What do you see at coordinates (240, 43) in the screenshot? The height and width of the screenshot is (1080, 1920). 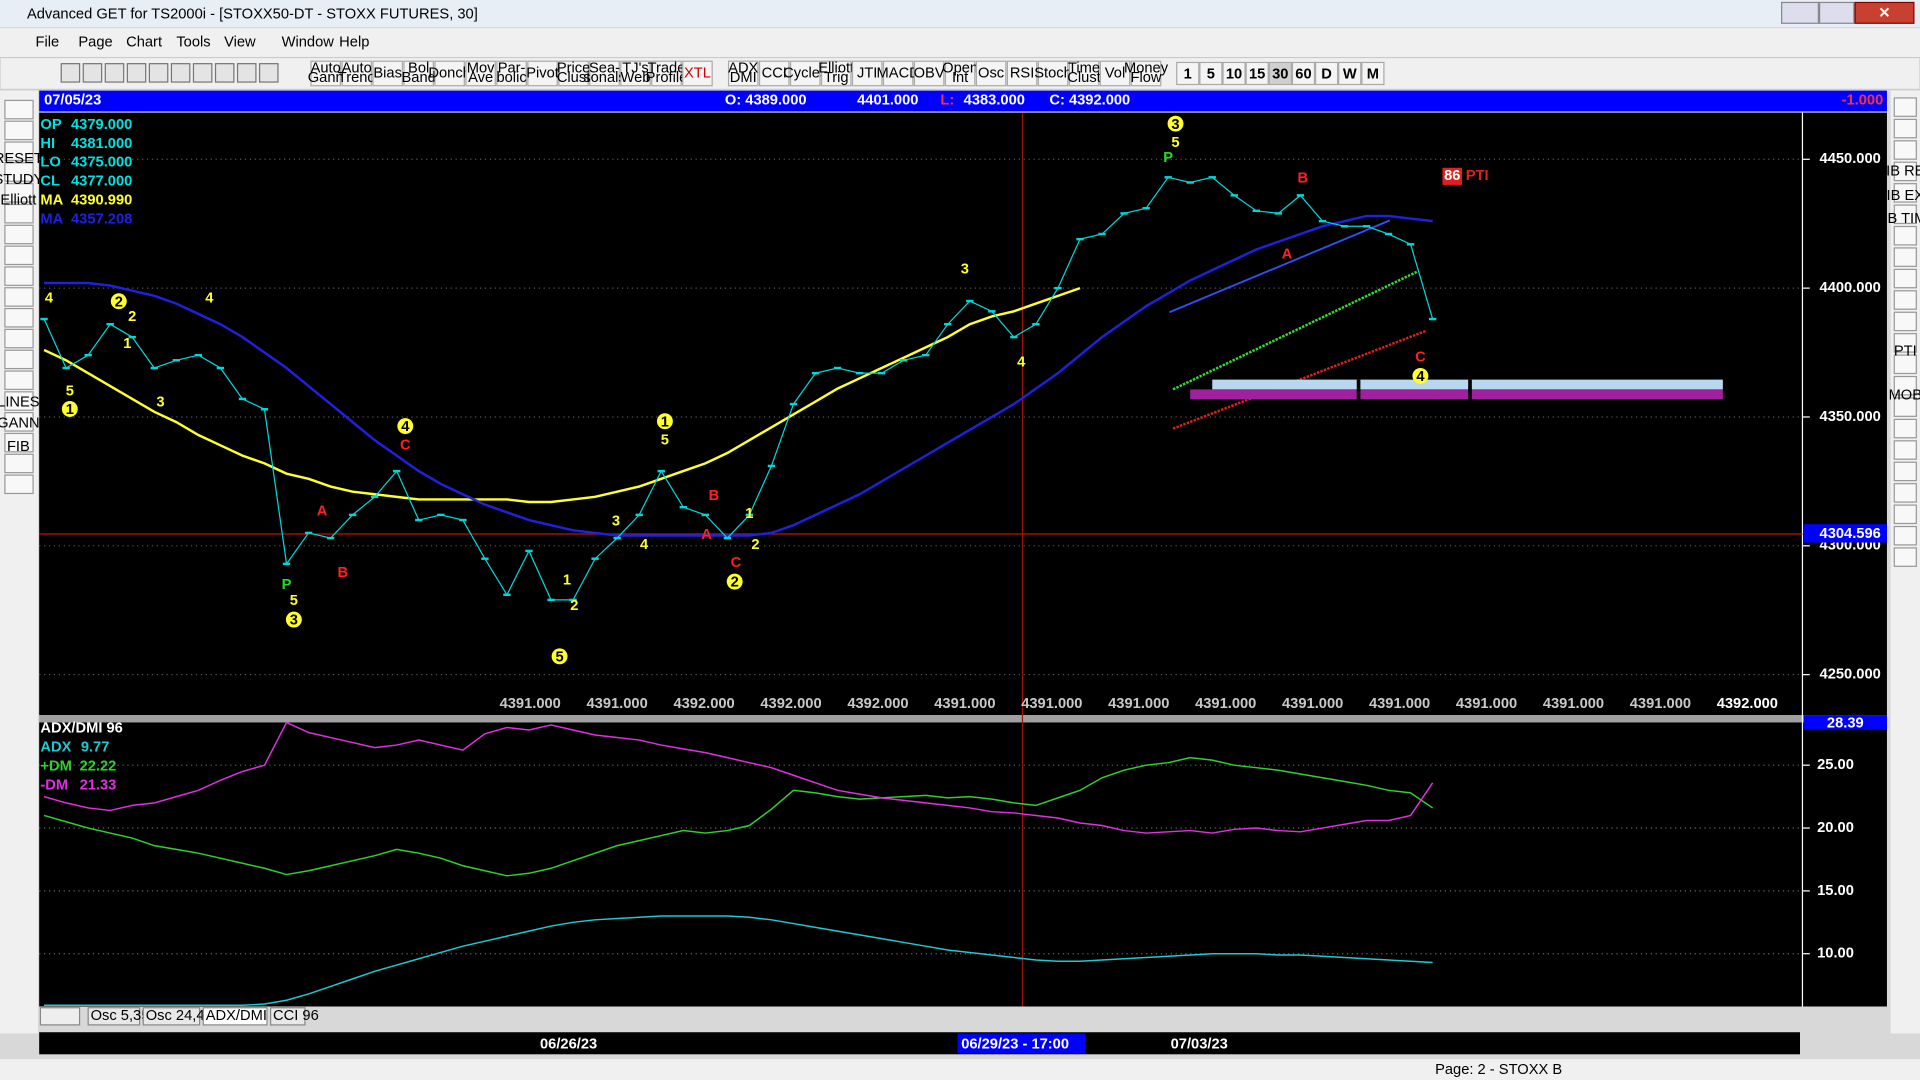 I see `menu-item: View` at bounding box center [240, 43].